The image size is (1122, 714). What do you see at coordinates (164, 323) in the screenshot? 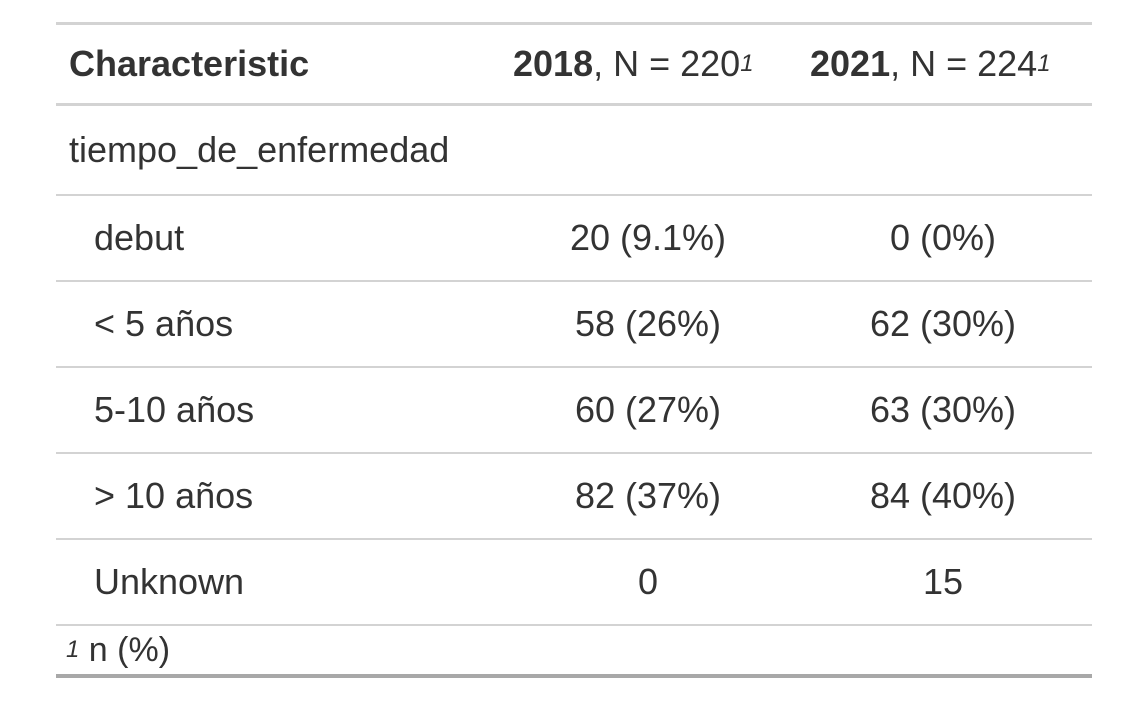
I see `row-label: < 5 años` at bounding box center [164, 323].